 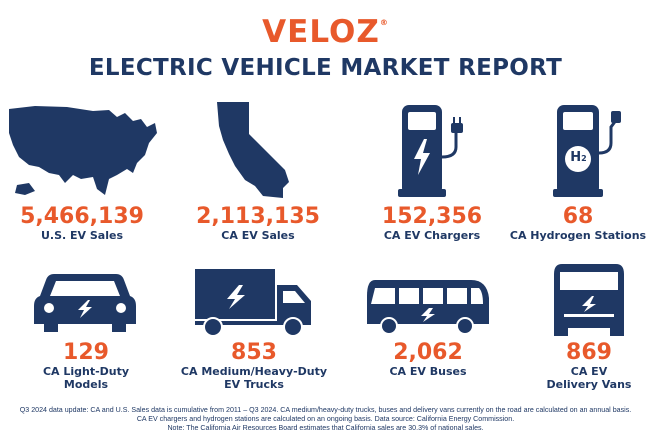 I want to click on stat-label: CA EV Sales, so click(x=258, y=235).